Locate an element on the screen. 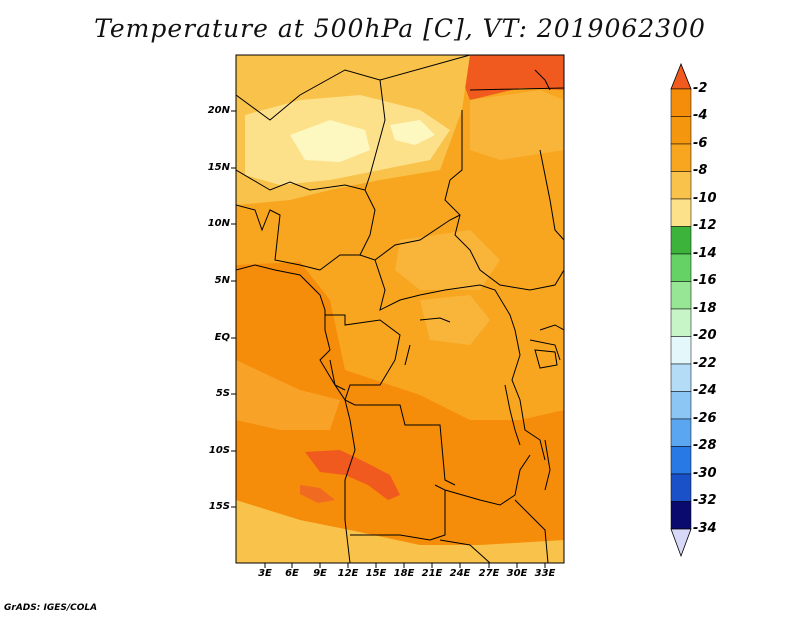 This screenshot has height=618, width=800. lat-label: 10S is located at coordinates (219, 450).